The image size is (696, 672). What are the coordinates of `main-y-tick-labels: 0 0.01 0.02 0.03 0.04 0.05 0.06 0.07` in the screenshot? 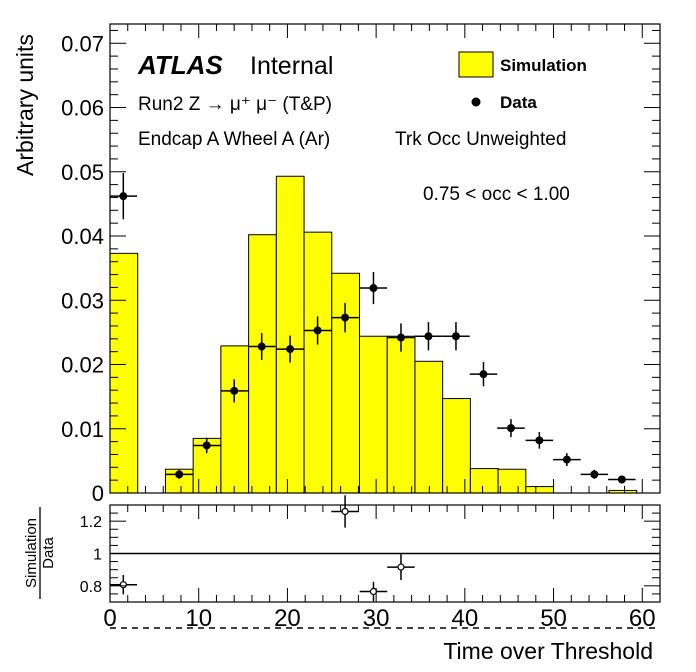 It's located at (82, 268).